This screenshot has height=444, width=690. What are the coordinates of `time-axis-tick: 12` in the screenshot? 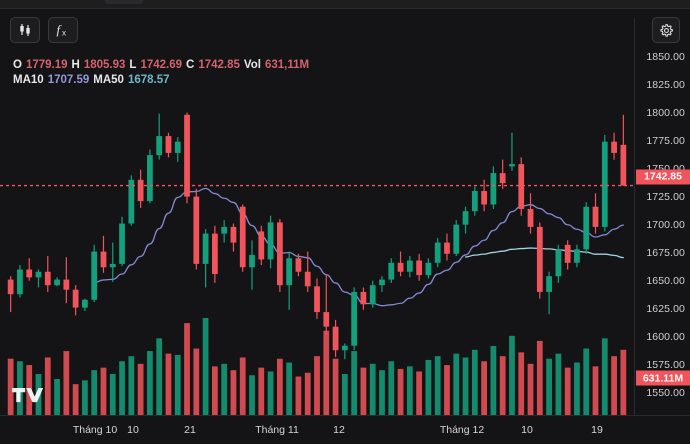 It's located at (339, 430).